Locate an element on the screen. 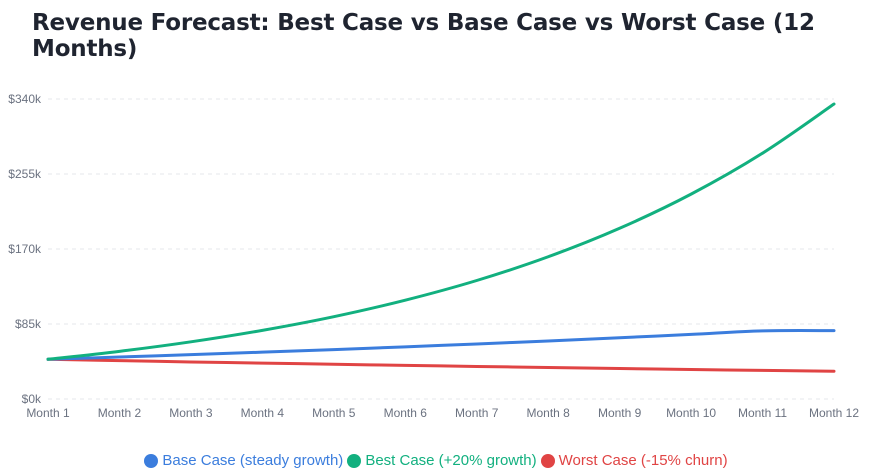 This screenshot has width=872, height=473. y-tick-label: $255k is located at coordinates (25, 174).